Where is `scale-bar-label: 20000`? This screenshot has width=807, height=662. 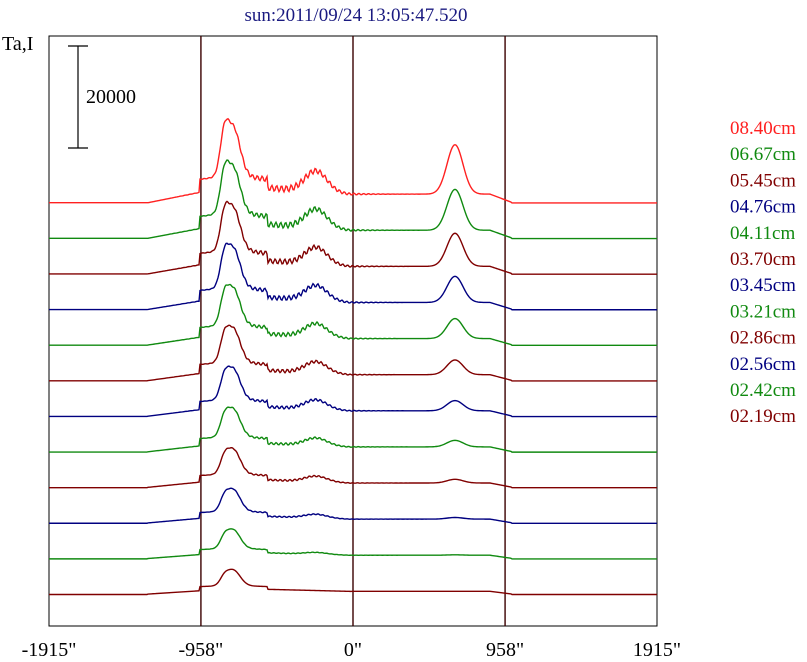
scale-bar-label: 20000 is located at coordinates (111, 97).